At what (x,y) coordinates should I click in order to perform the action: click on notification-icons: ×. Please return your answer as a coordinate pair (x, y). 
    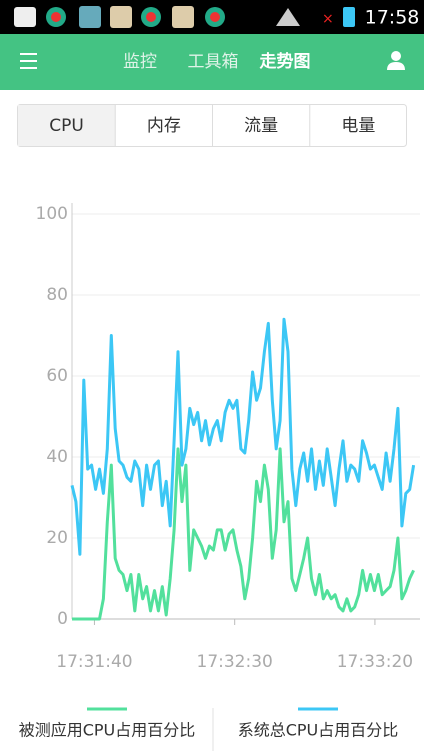
    Looking at the image, I should click on (184, 17).